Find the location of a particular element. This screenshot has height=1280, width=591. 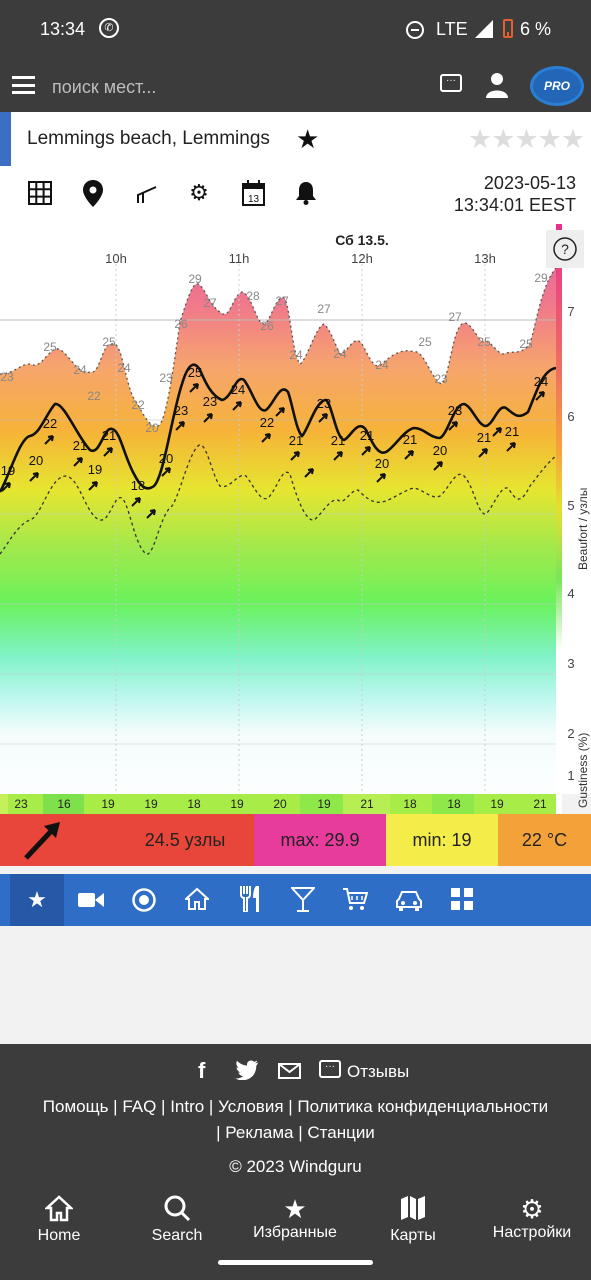

beaufort-tick: 3 is located at coordinates (570, 663).